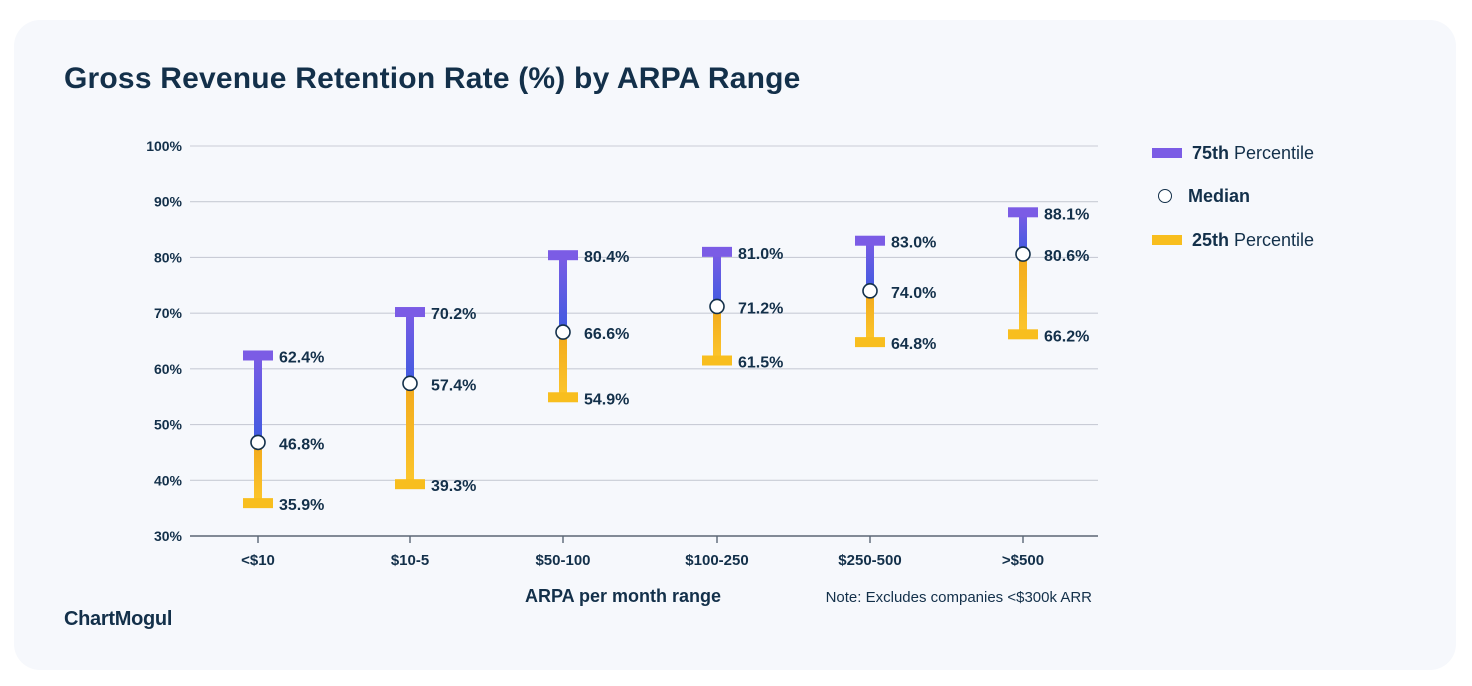  I want to click on y-tick-label: 100%, so click(164, 146).